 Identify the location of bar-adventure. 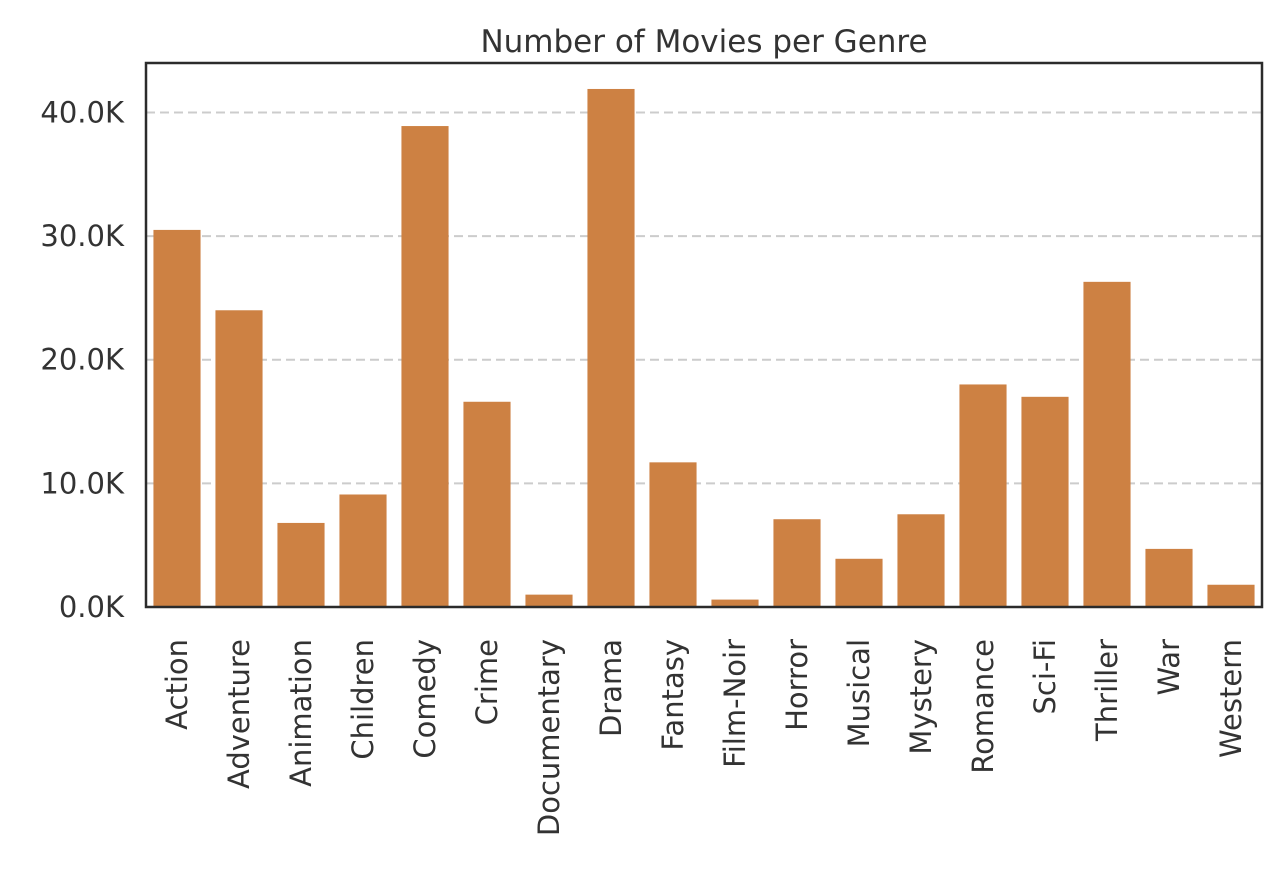
(239, 458).